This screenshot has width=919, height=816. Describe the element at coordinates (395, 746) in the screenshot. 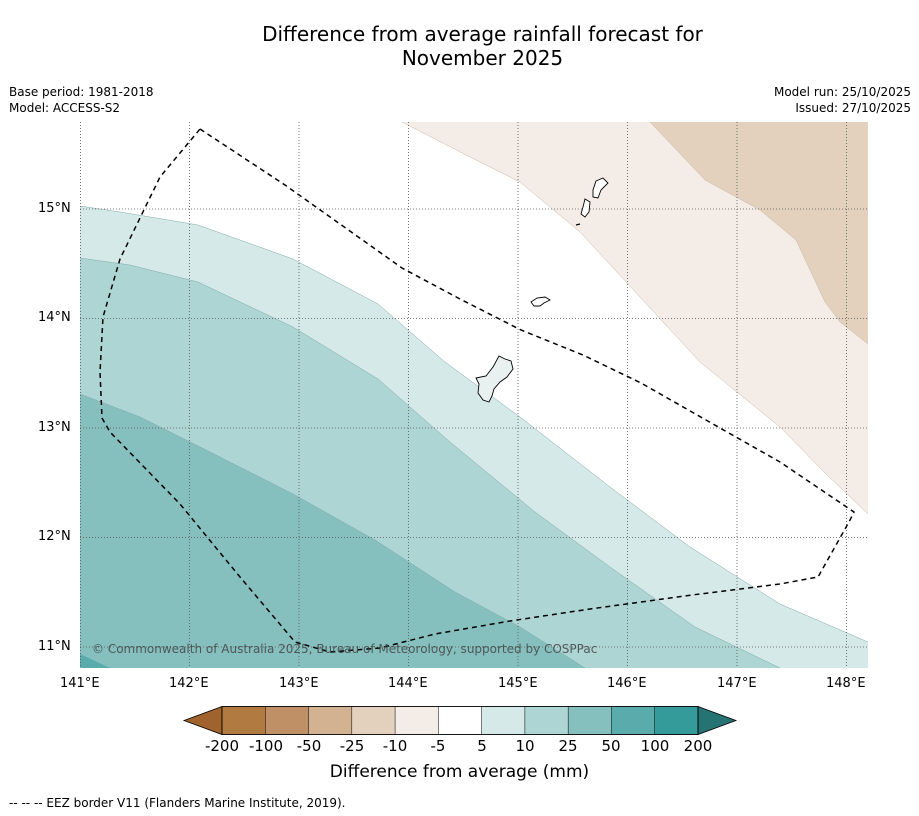

I see `colorbar-tick-label: -10` at that location.